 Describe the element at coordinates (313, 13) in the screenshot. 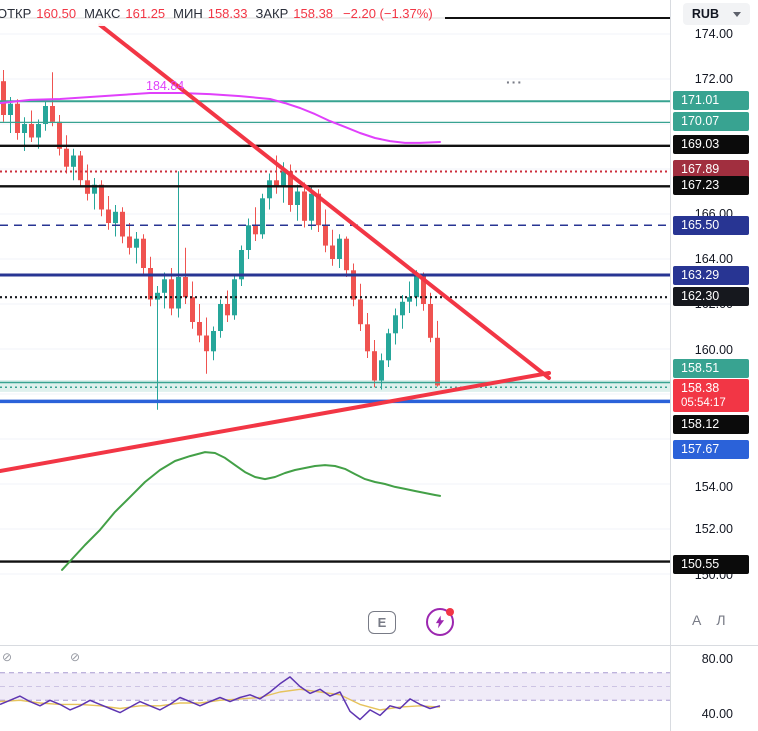

I see `legend-value: 158.38` at that location.